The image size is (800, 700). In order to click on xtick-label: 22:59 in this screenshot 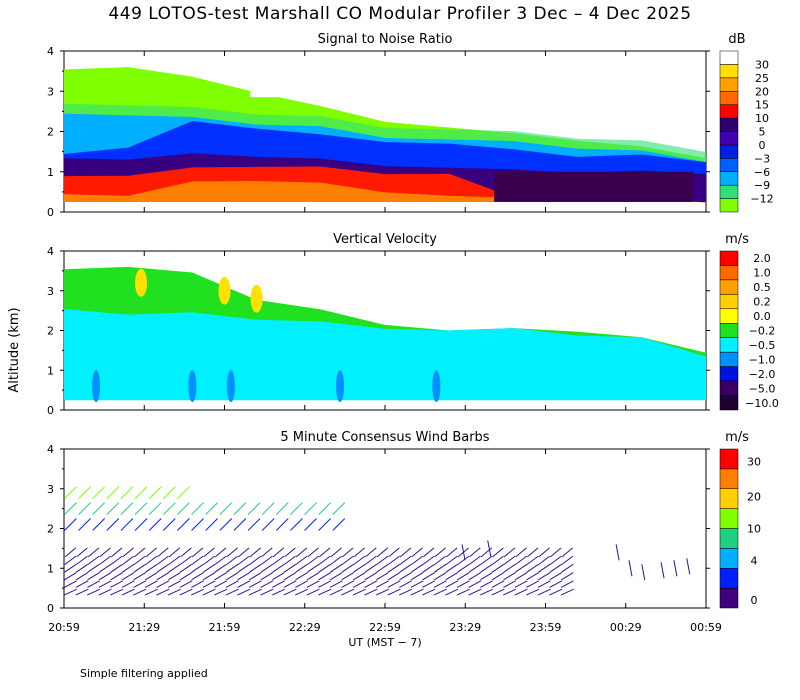, I will do `click(385, 627)`.